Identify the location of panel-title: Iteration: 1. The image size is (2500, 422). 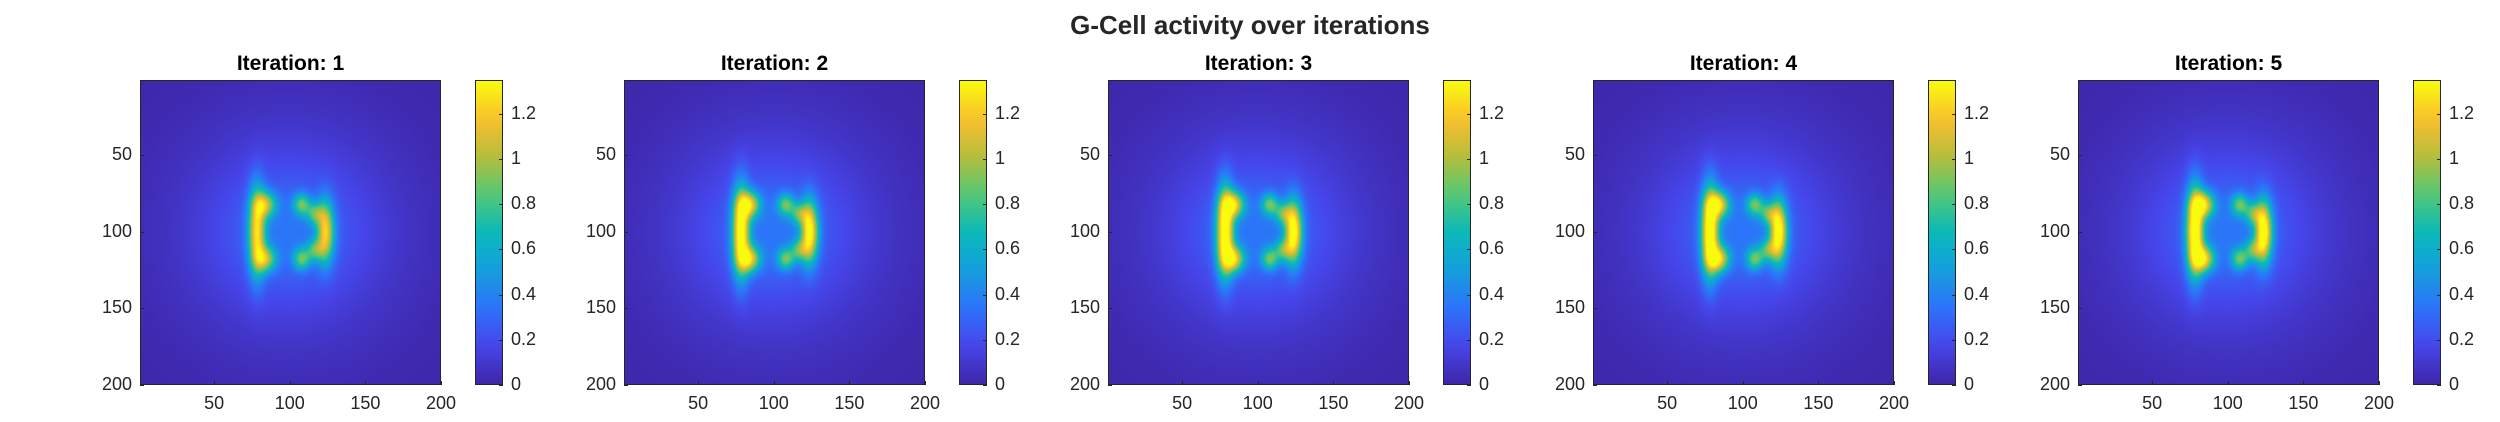
(290, 63).